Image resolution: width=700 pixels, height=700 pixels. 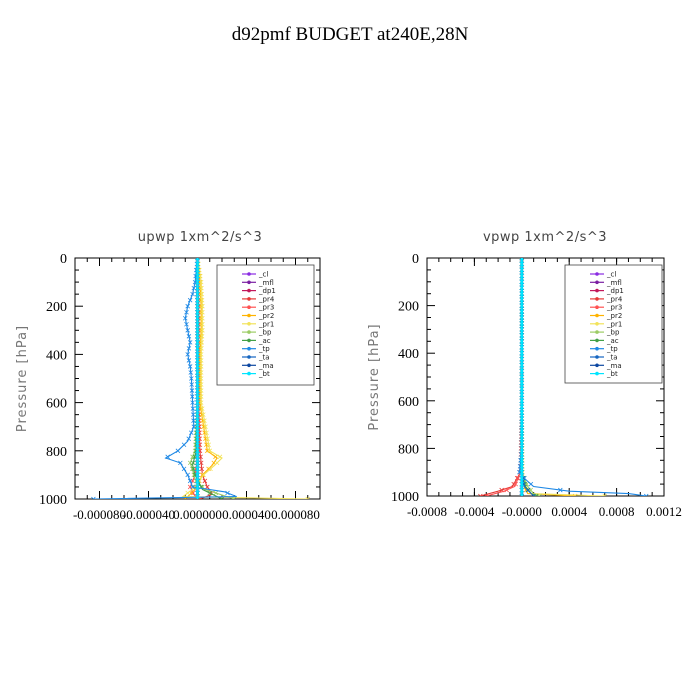 I want to click on legend-marker-bp, so click(x=249, y=332).